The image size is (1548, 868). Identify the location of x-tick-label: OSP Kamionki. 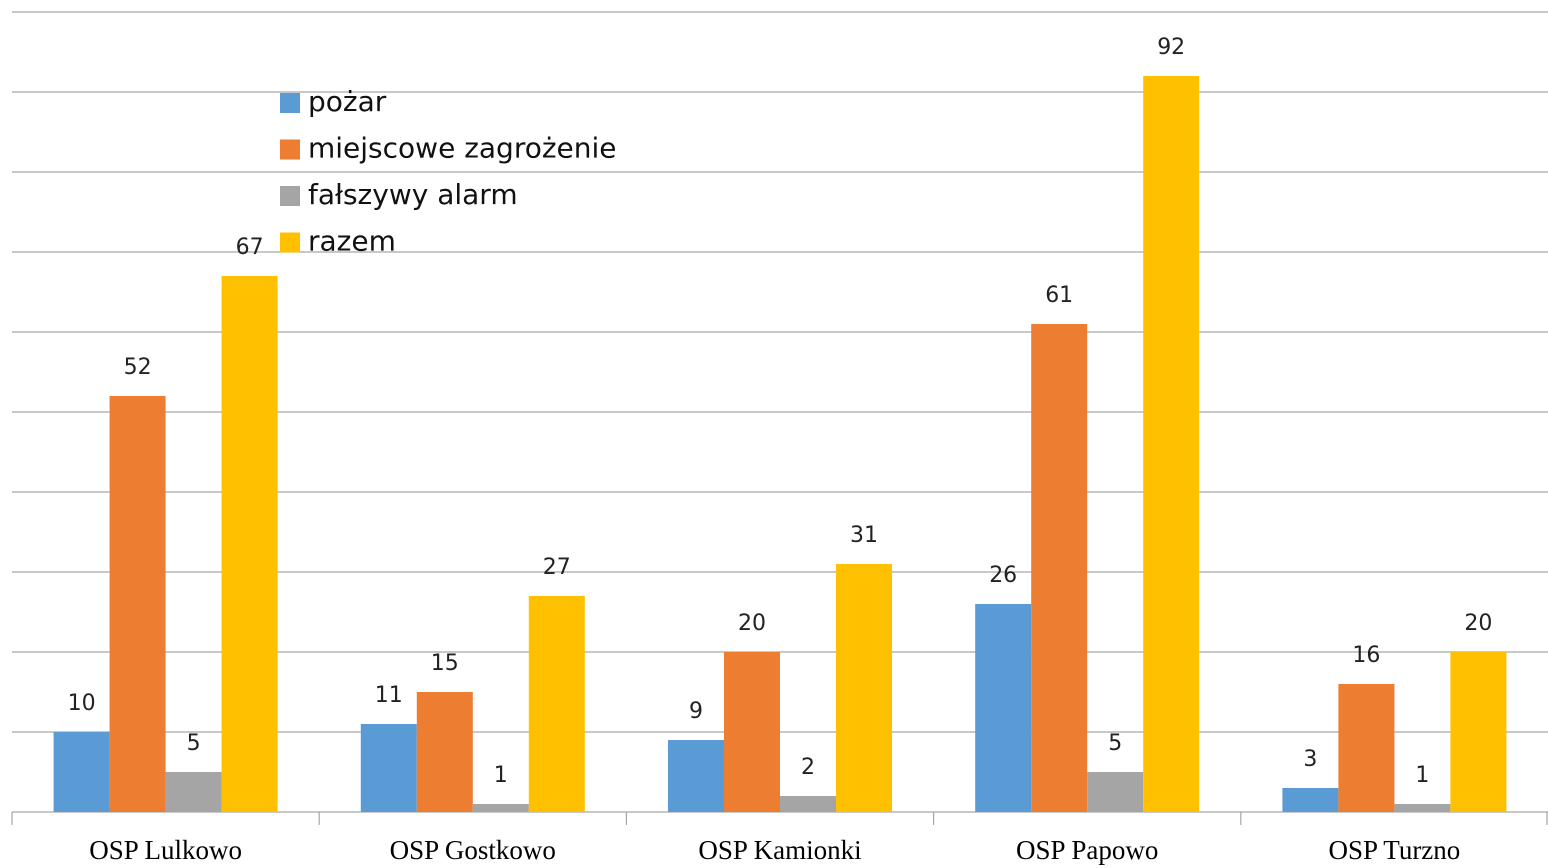
(779, 850).